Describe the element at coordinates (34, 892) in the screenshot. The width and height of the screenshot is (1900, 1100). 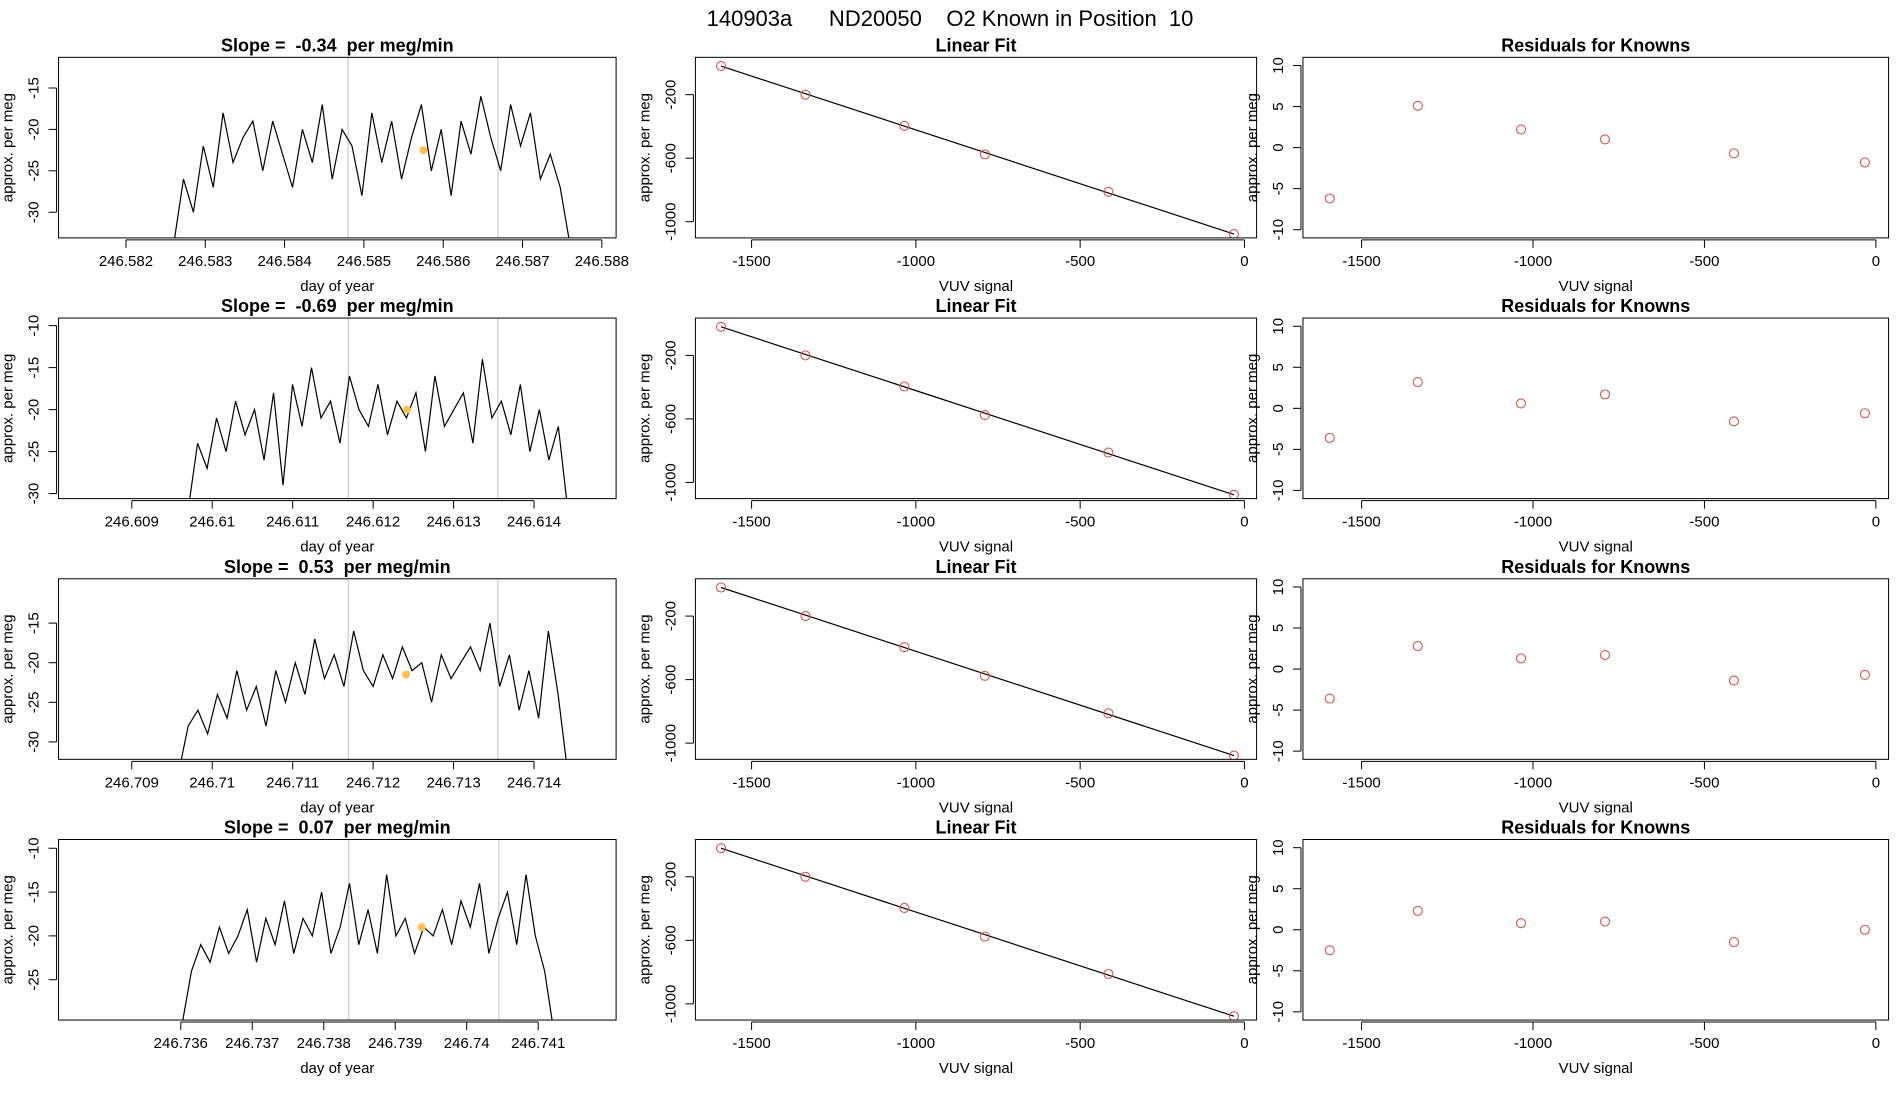
I see `y-tick-label: -15` at that location.